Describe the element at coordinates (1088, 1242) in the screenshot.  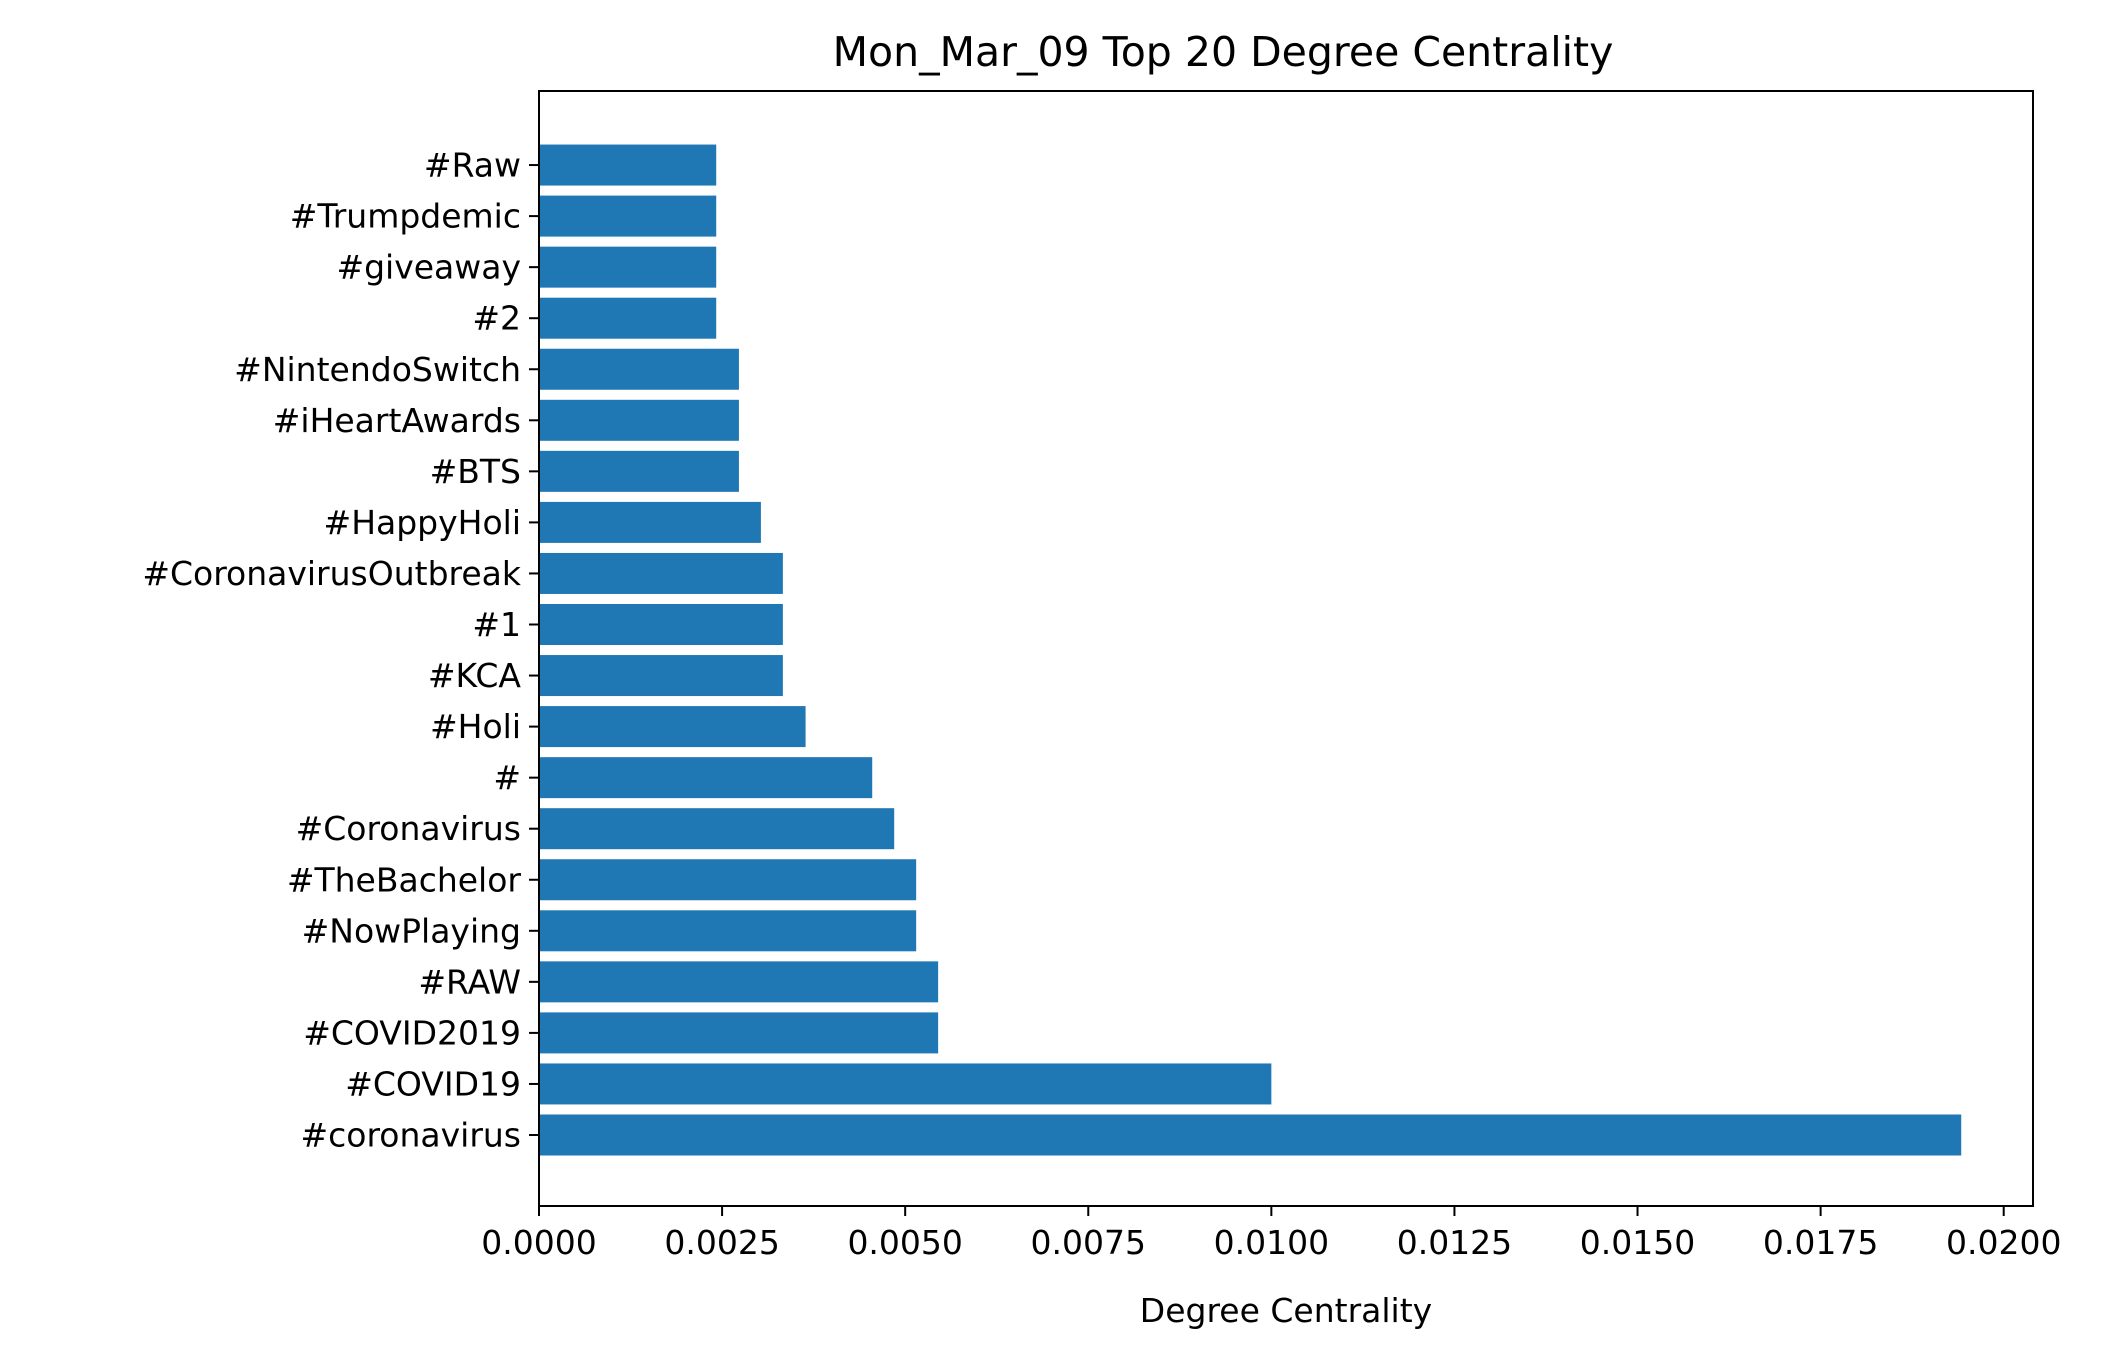
I see `x-tick-label: 0.0075` at that location.